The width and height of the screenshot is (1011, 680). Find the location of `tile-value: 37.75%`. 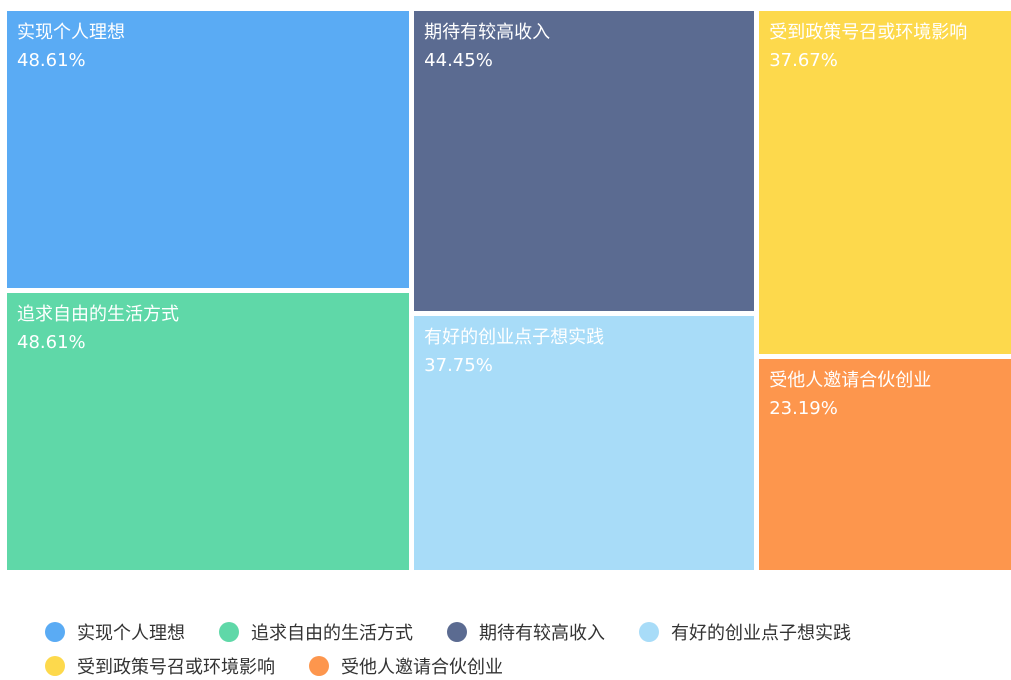

tile-value: 37.75% is located at coordinates (458, 365).